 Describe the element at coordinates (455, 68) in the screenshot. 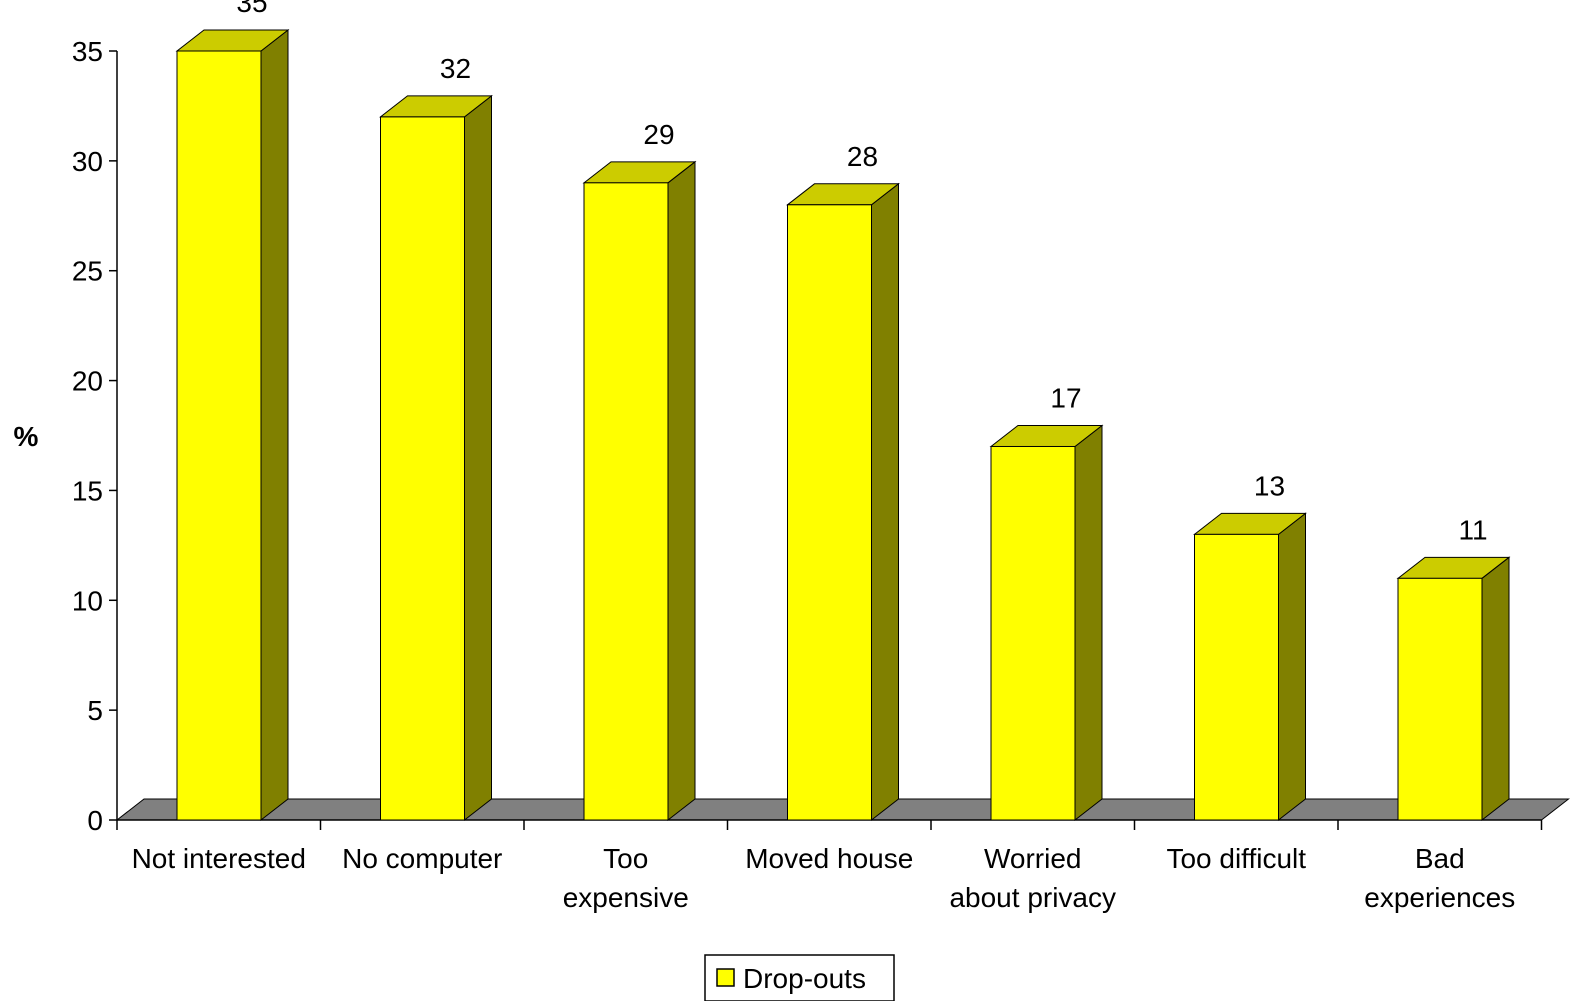

I see `data-label: 32` at that location.